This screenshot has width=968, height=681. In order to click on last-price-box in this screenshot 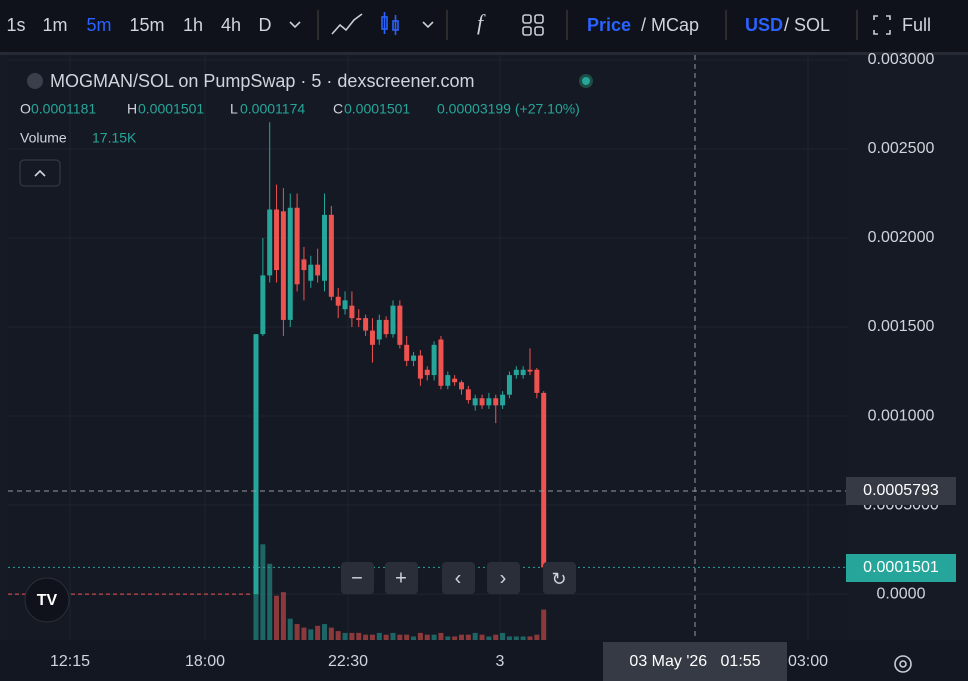, I will do `click(901, 568)`.